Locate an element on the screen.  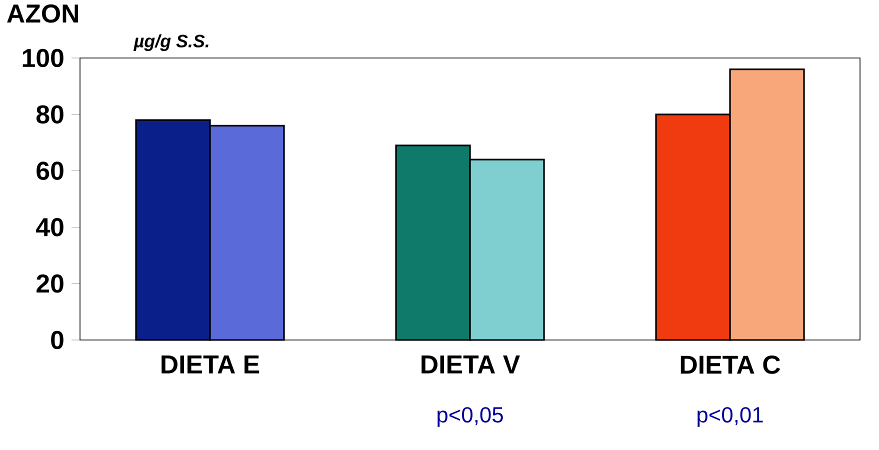
chart-title: AZON is located at coordinates (42, 13).